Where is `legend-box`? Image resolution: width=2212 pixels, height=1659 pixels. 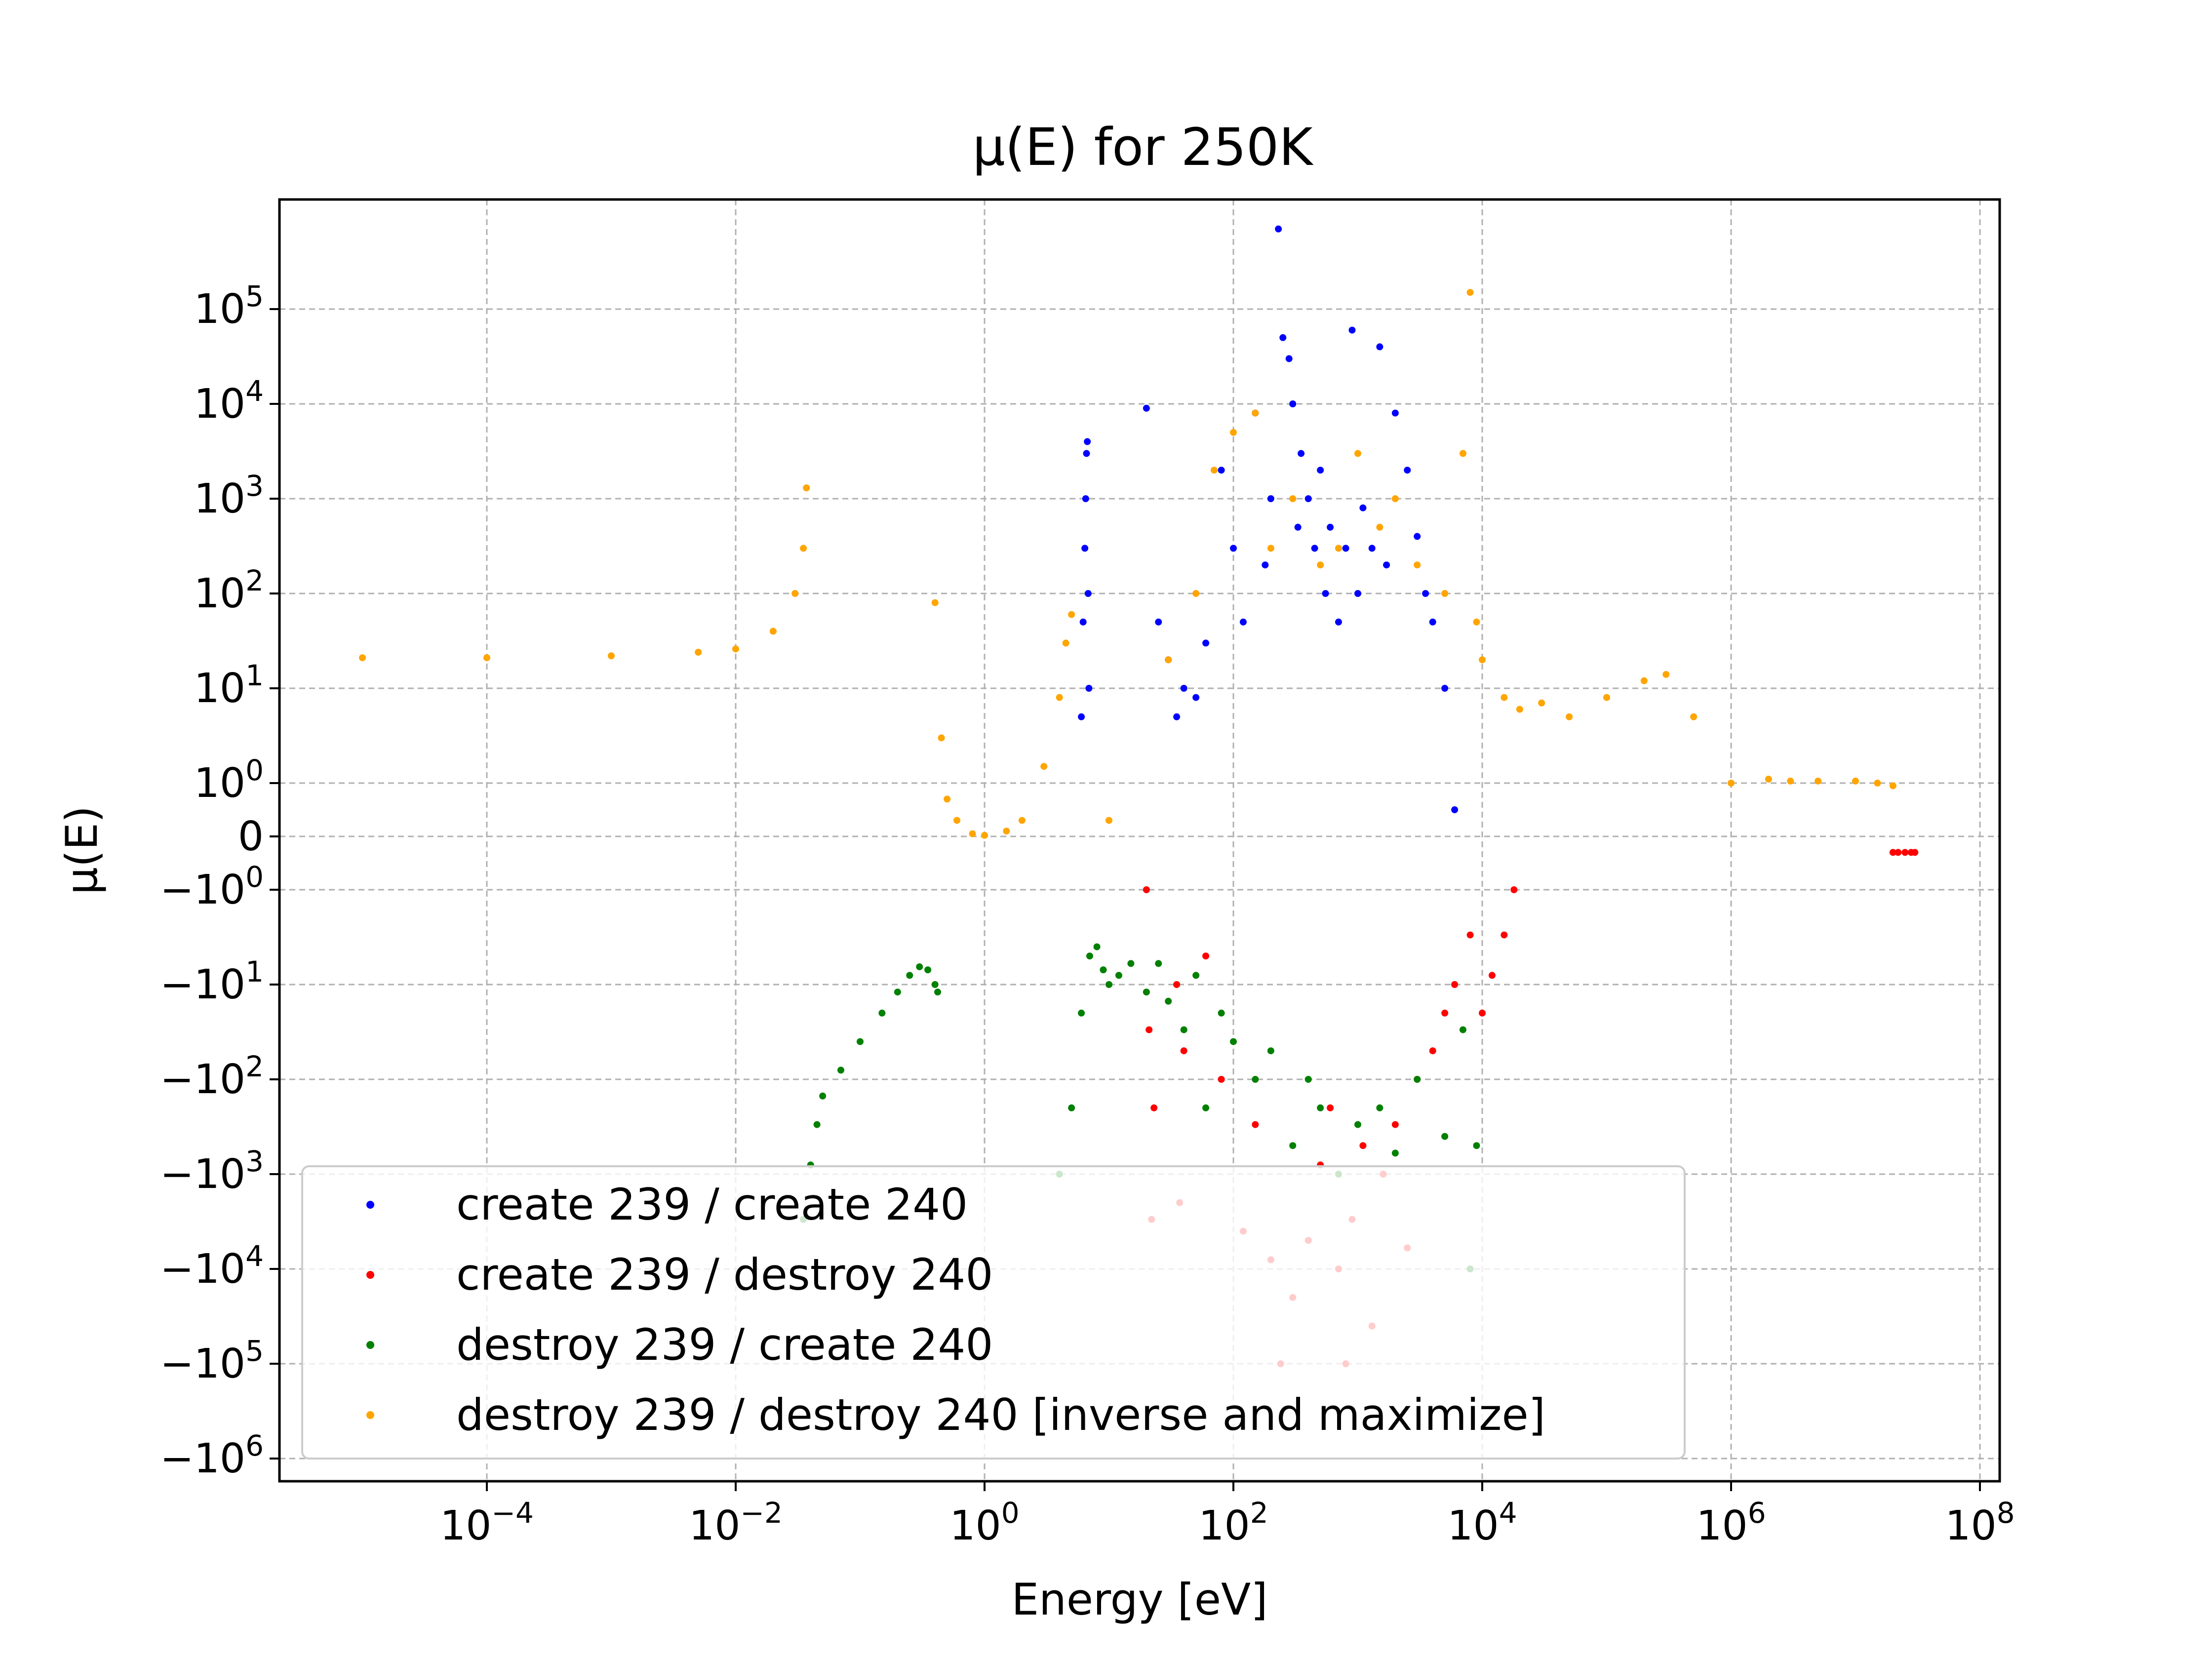
legend-box is located at coordinates (994, 1312).